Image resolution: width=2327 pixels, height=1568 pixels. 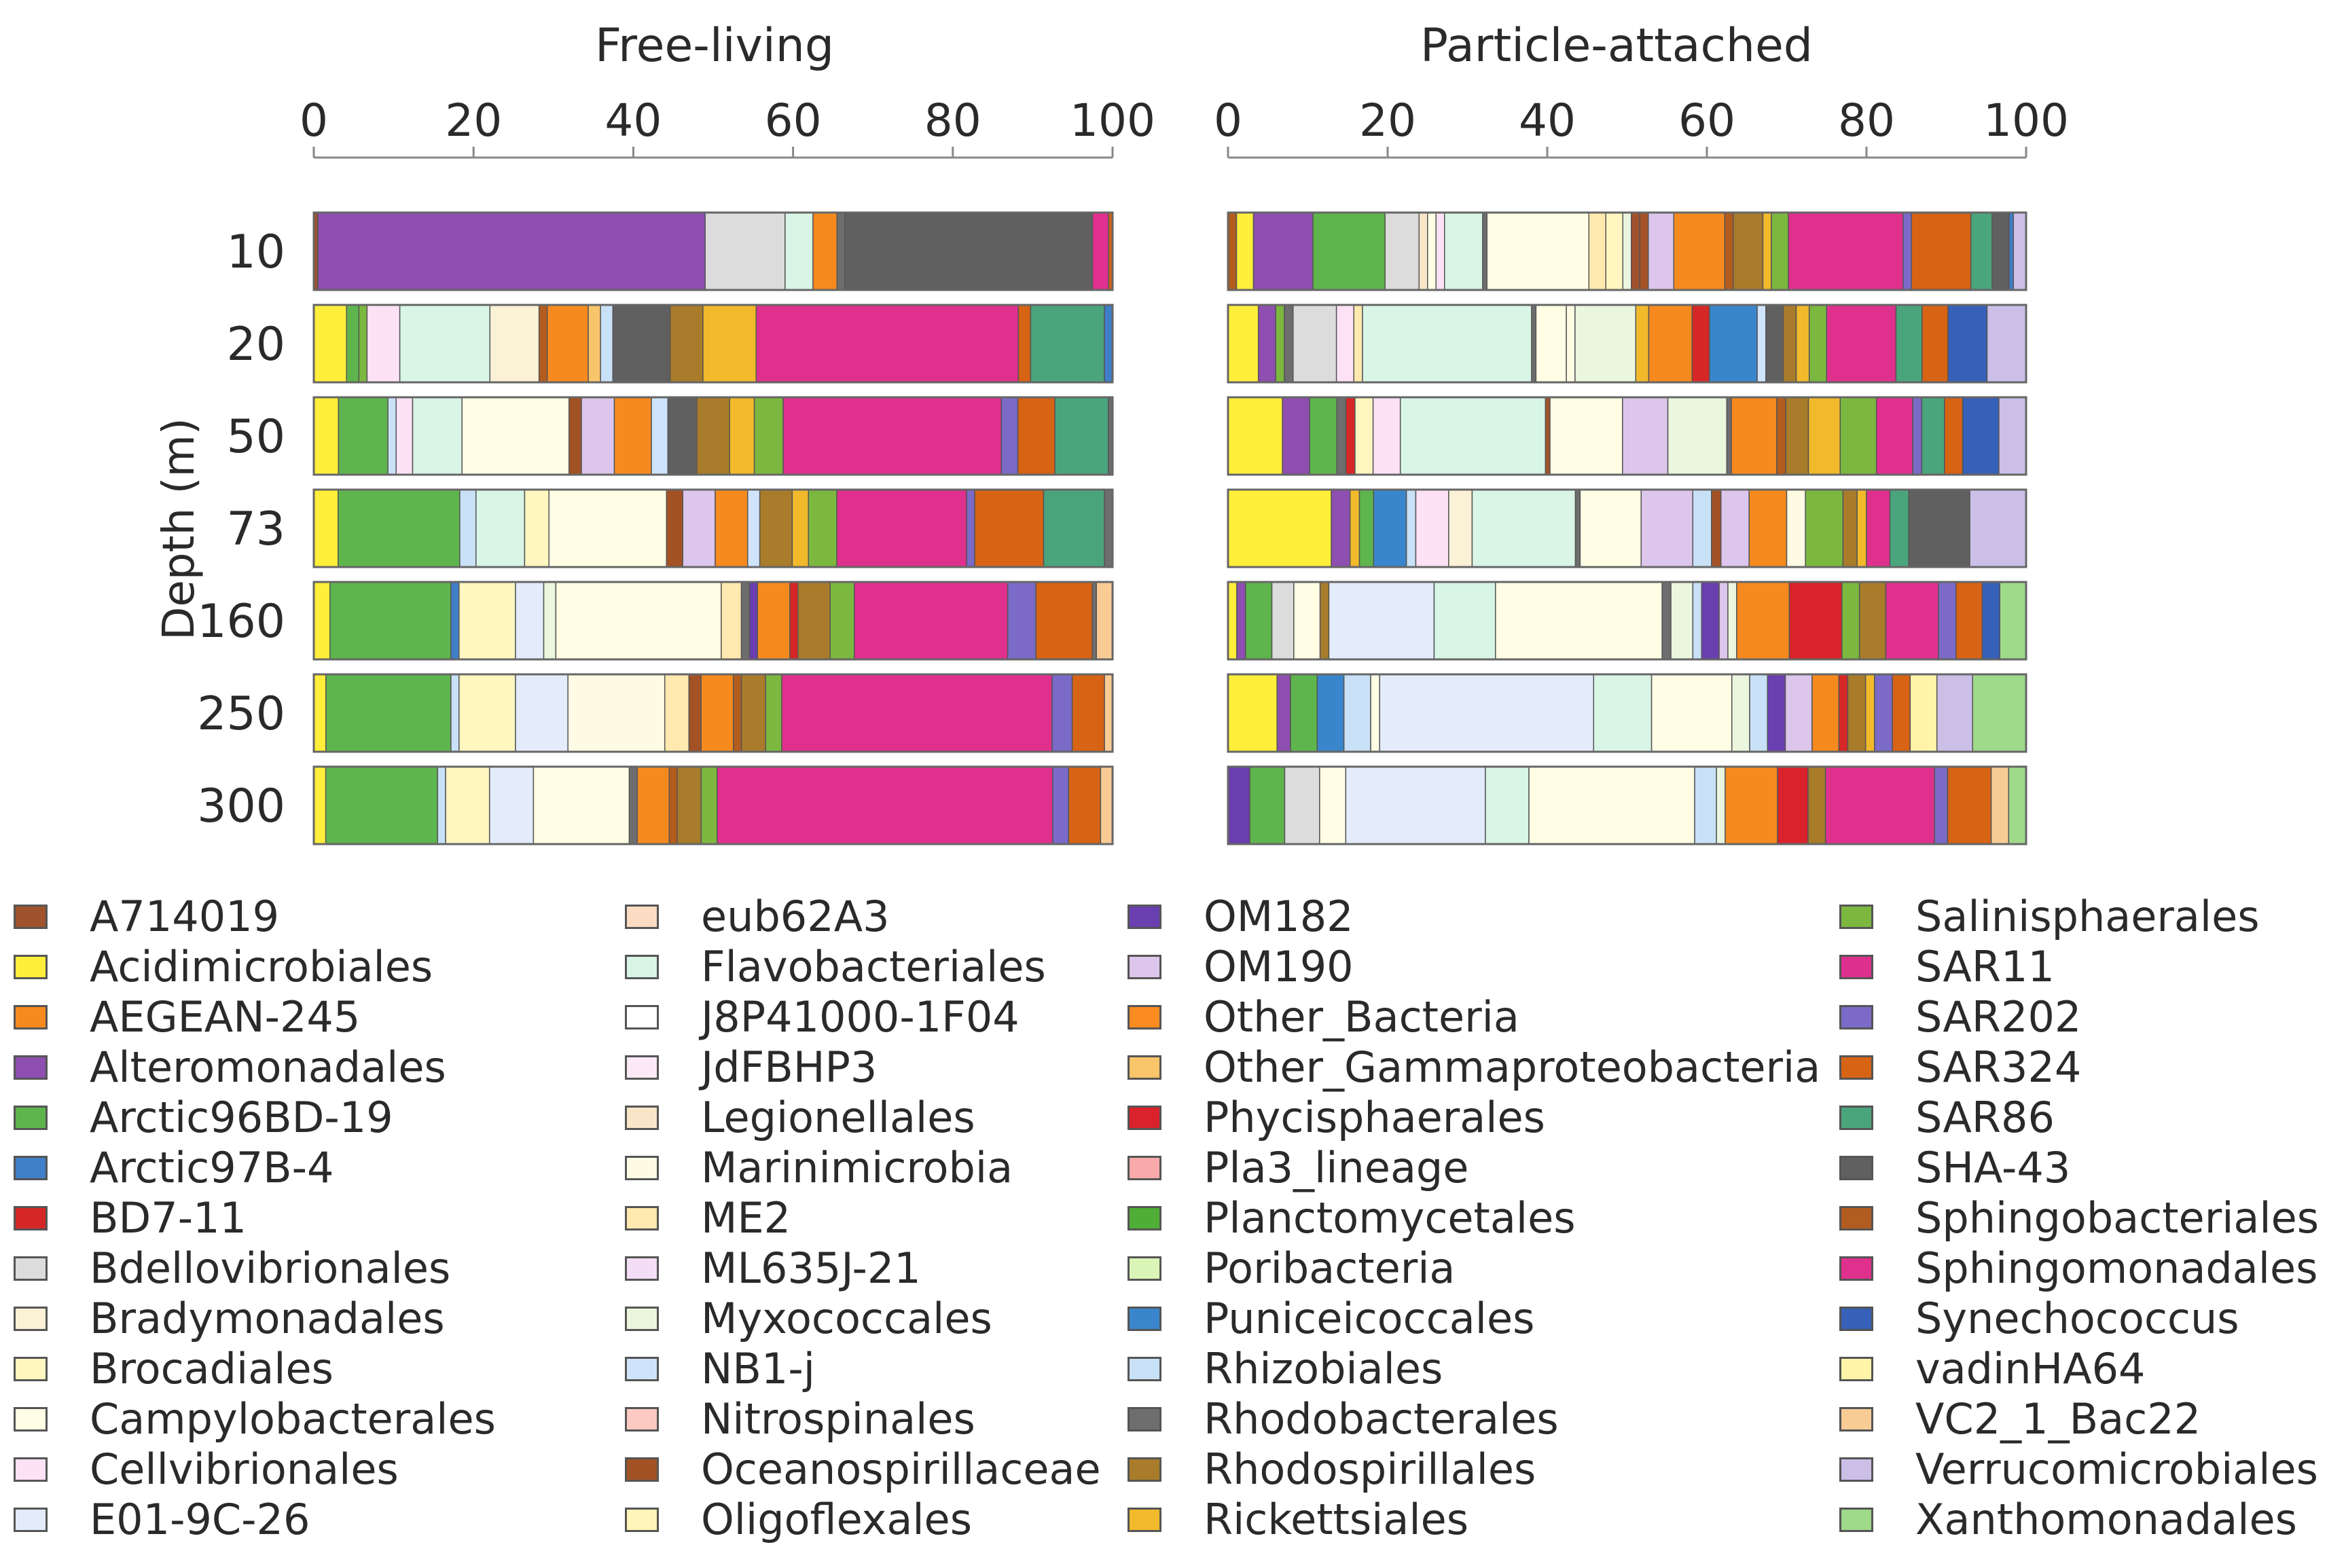 I want to click on legend-label: SAR11, so click(x=1985, y=967).